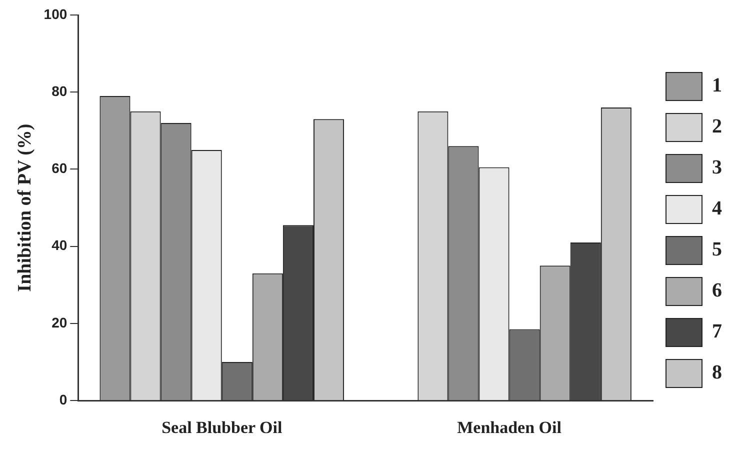 The height and width of the screenshot is (455, 752). Describe the element at coordinates (56, 14) in the screenshot. I see `y-tick-label: 100` at that location.